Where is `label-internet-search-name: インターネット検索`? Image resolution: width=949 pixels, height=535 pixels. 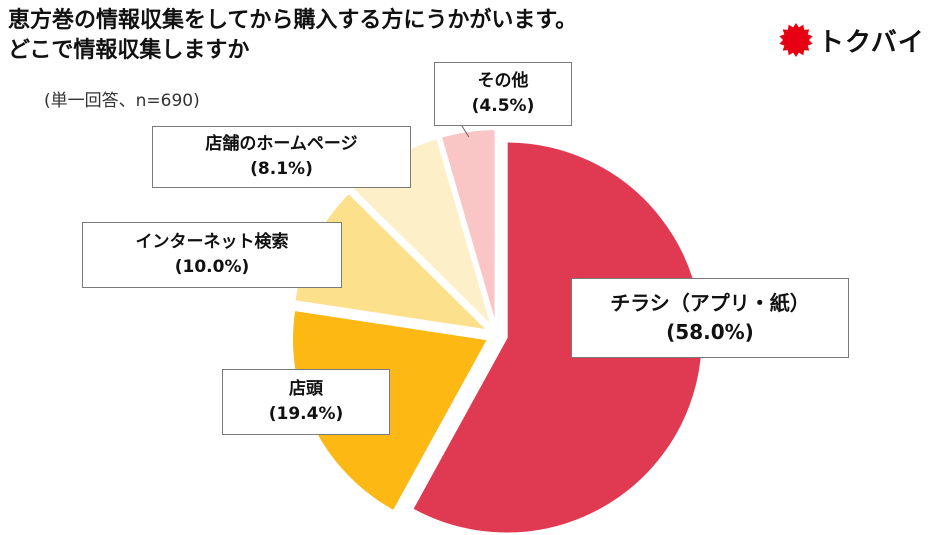
label-internet-search-name: インターネット検索 is located at coordinates (212, 242).